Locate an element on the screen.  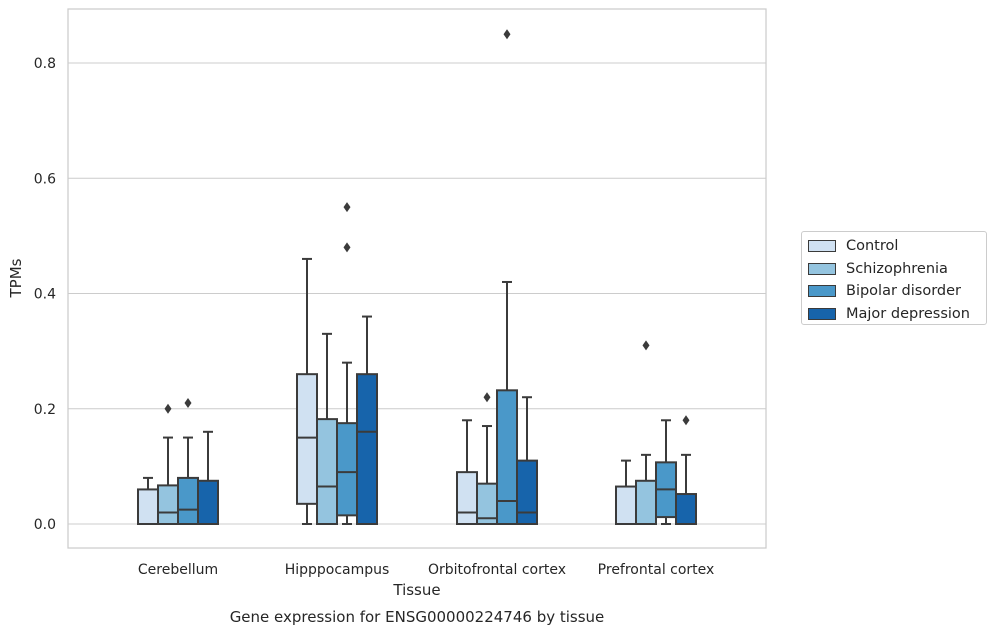
legend-label: Bipolar disorder is located at coordinates (903, 291).